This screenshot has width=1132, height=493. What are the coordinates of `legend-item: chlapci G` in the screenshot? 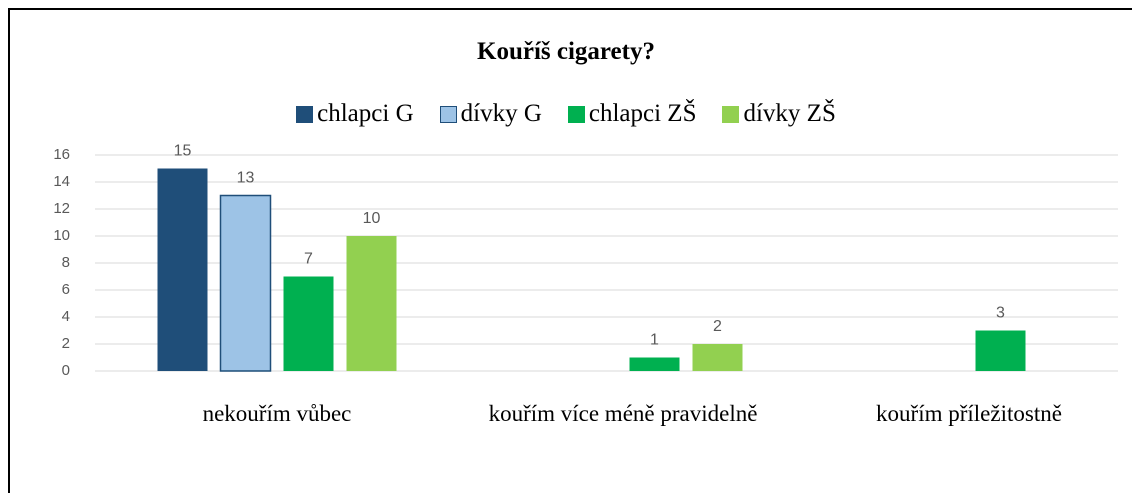 It's located at (355, 114).